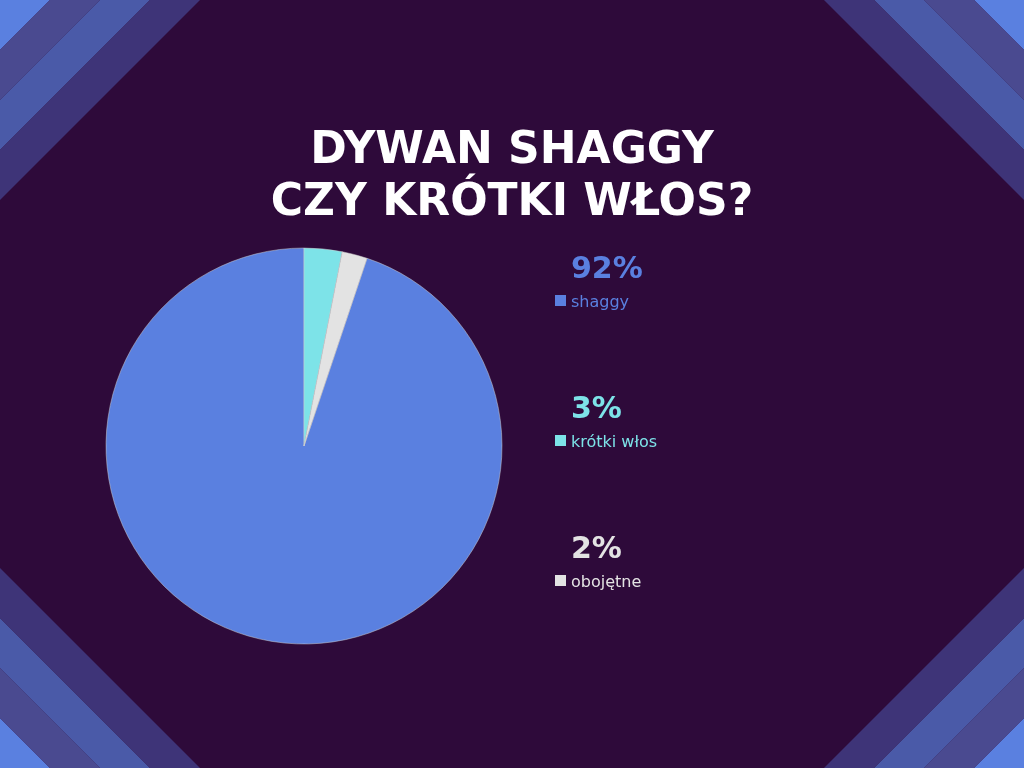 The width and height of the screenshot is (1024, 768). Describe the element at coordinates (606, 581) in the screenshot. I see `legend-label: obojętne` at that location.